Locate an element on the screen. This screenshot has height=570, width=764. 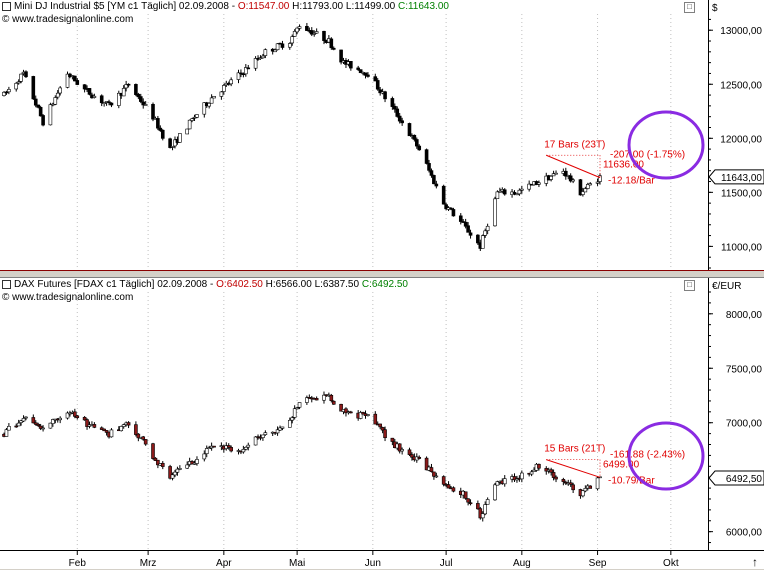
x-tick-label: Aug is located at coordinates (522, 563).